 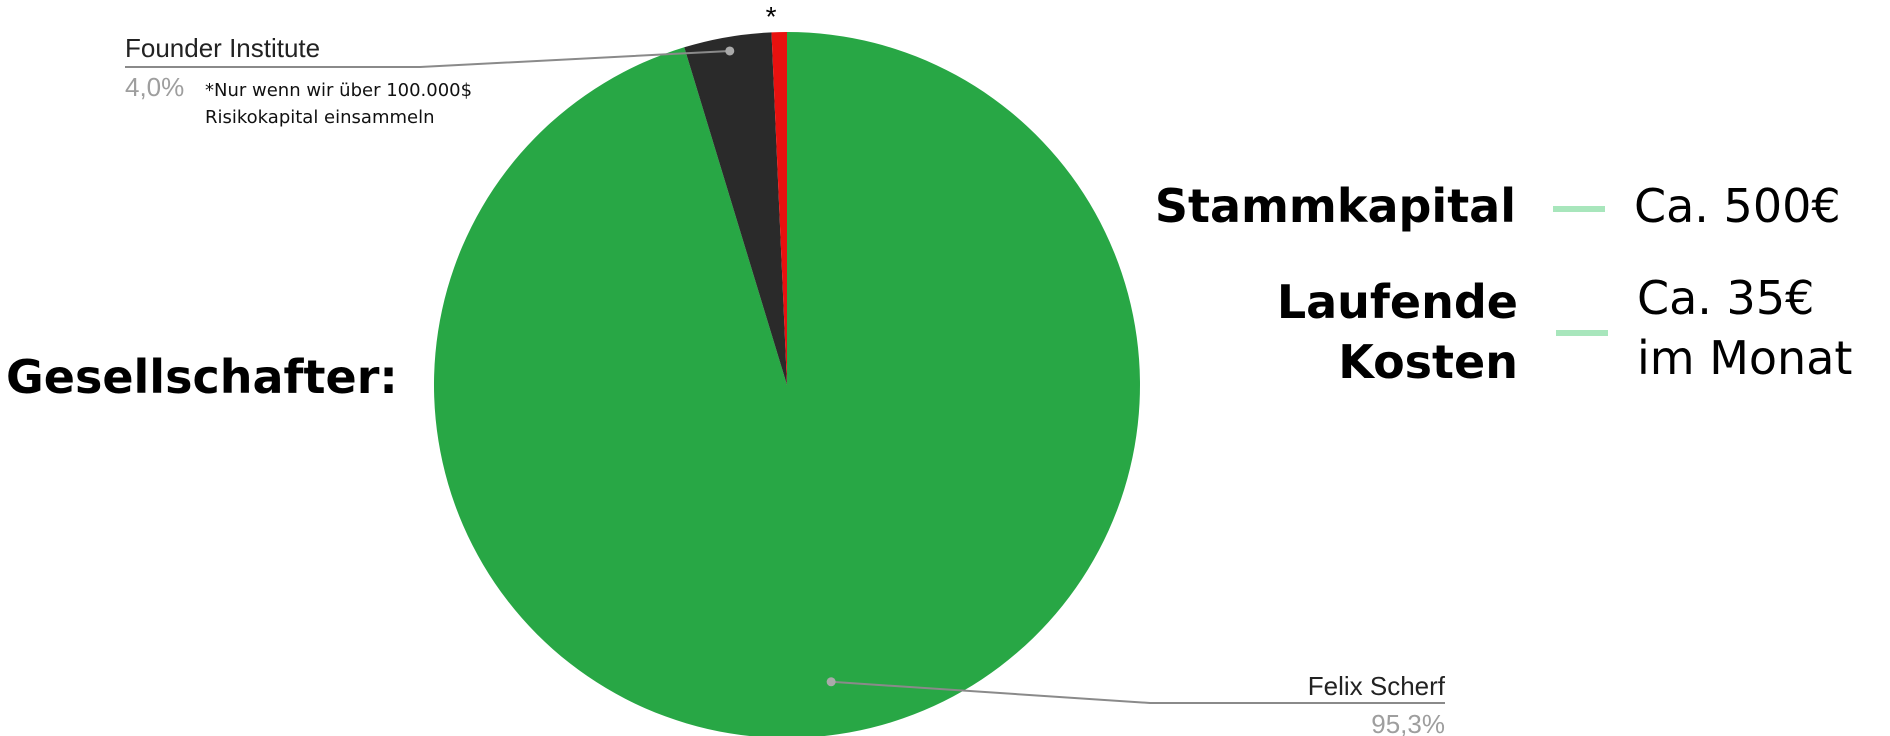 What do you see at coordinates (1408, 722) in the screenshot?
I see `slice-value-label-0: 95,3%` at bounding box center [1408, 722].